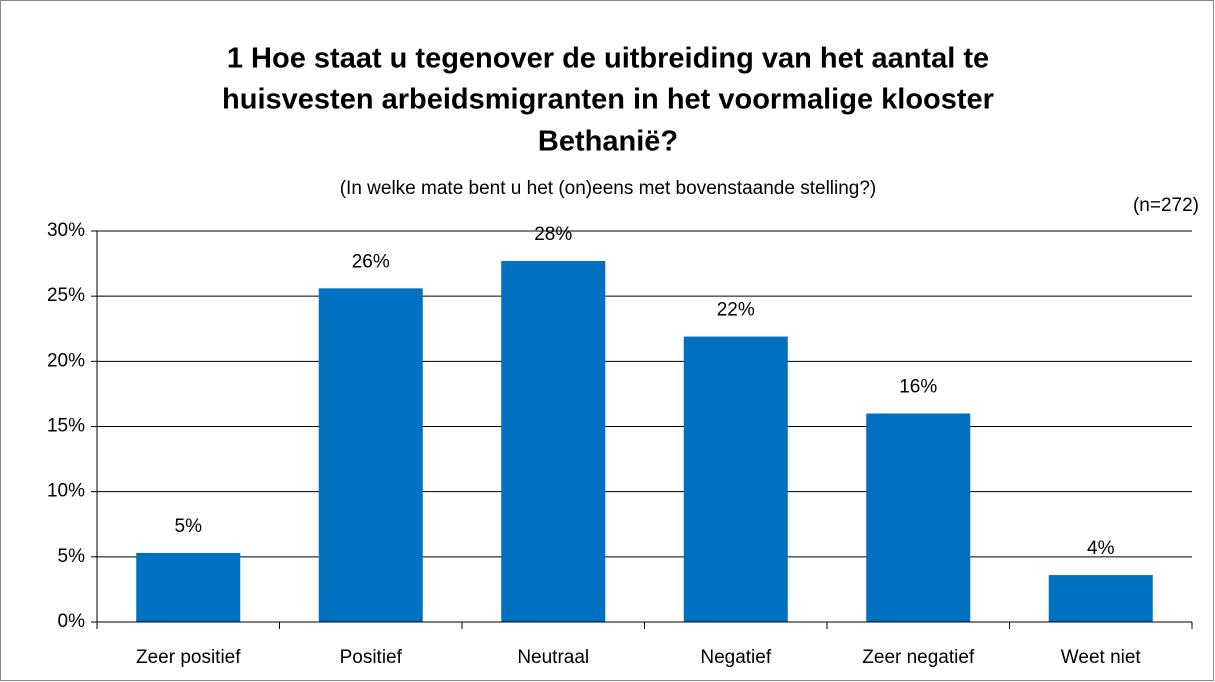  I want to click on x-tick-label: Negatief, so click(735, 657).